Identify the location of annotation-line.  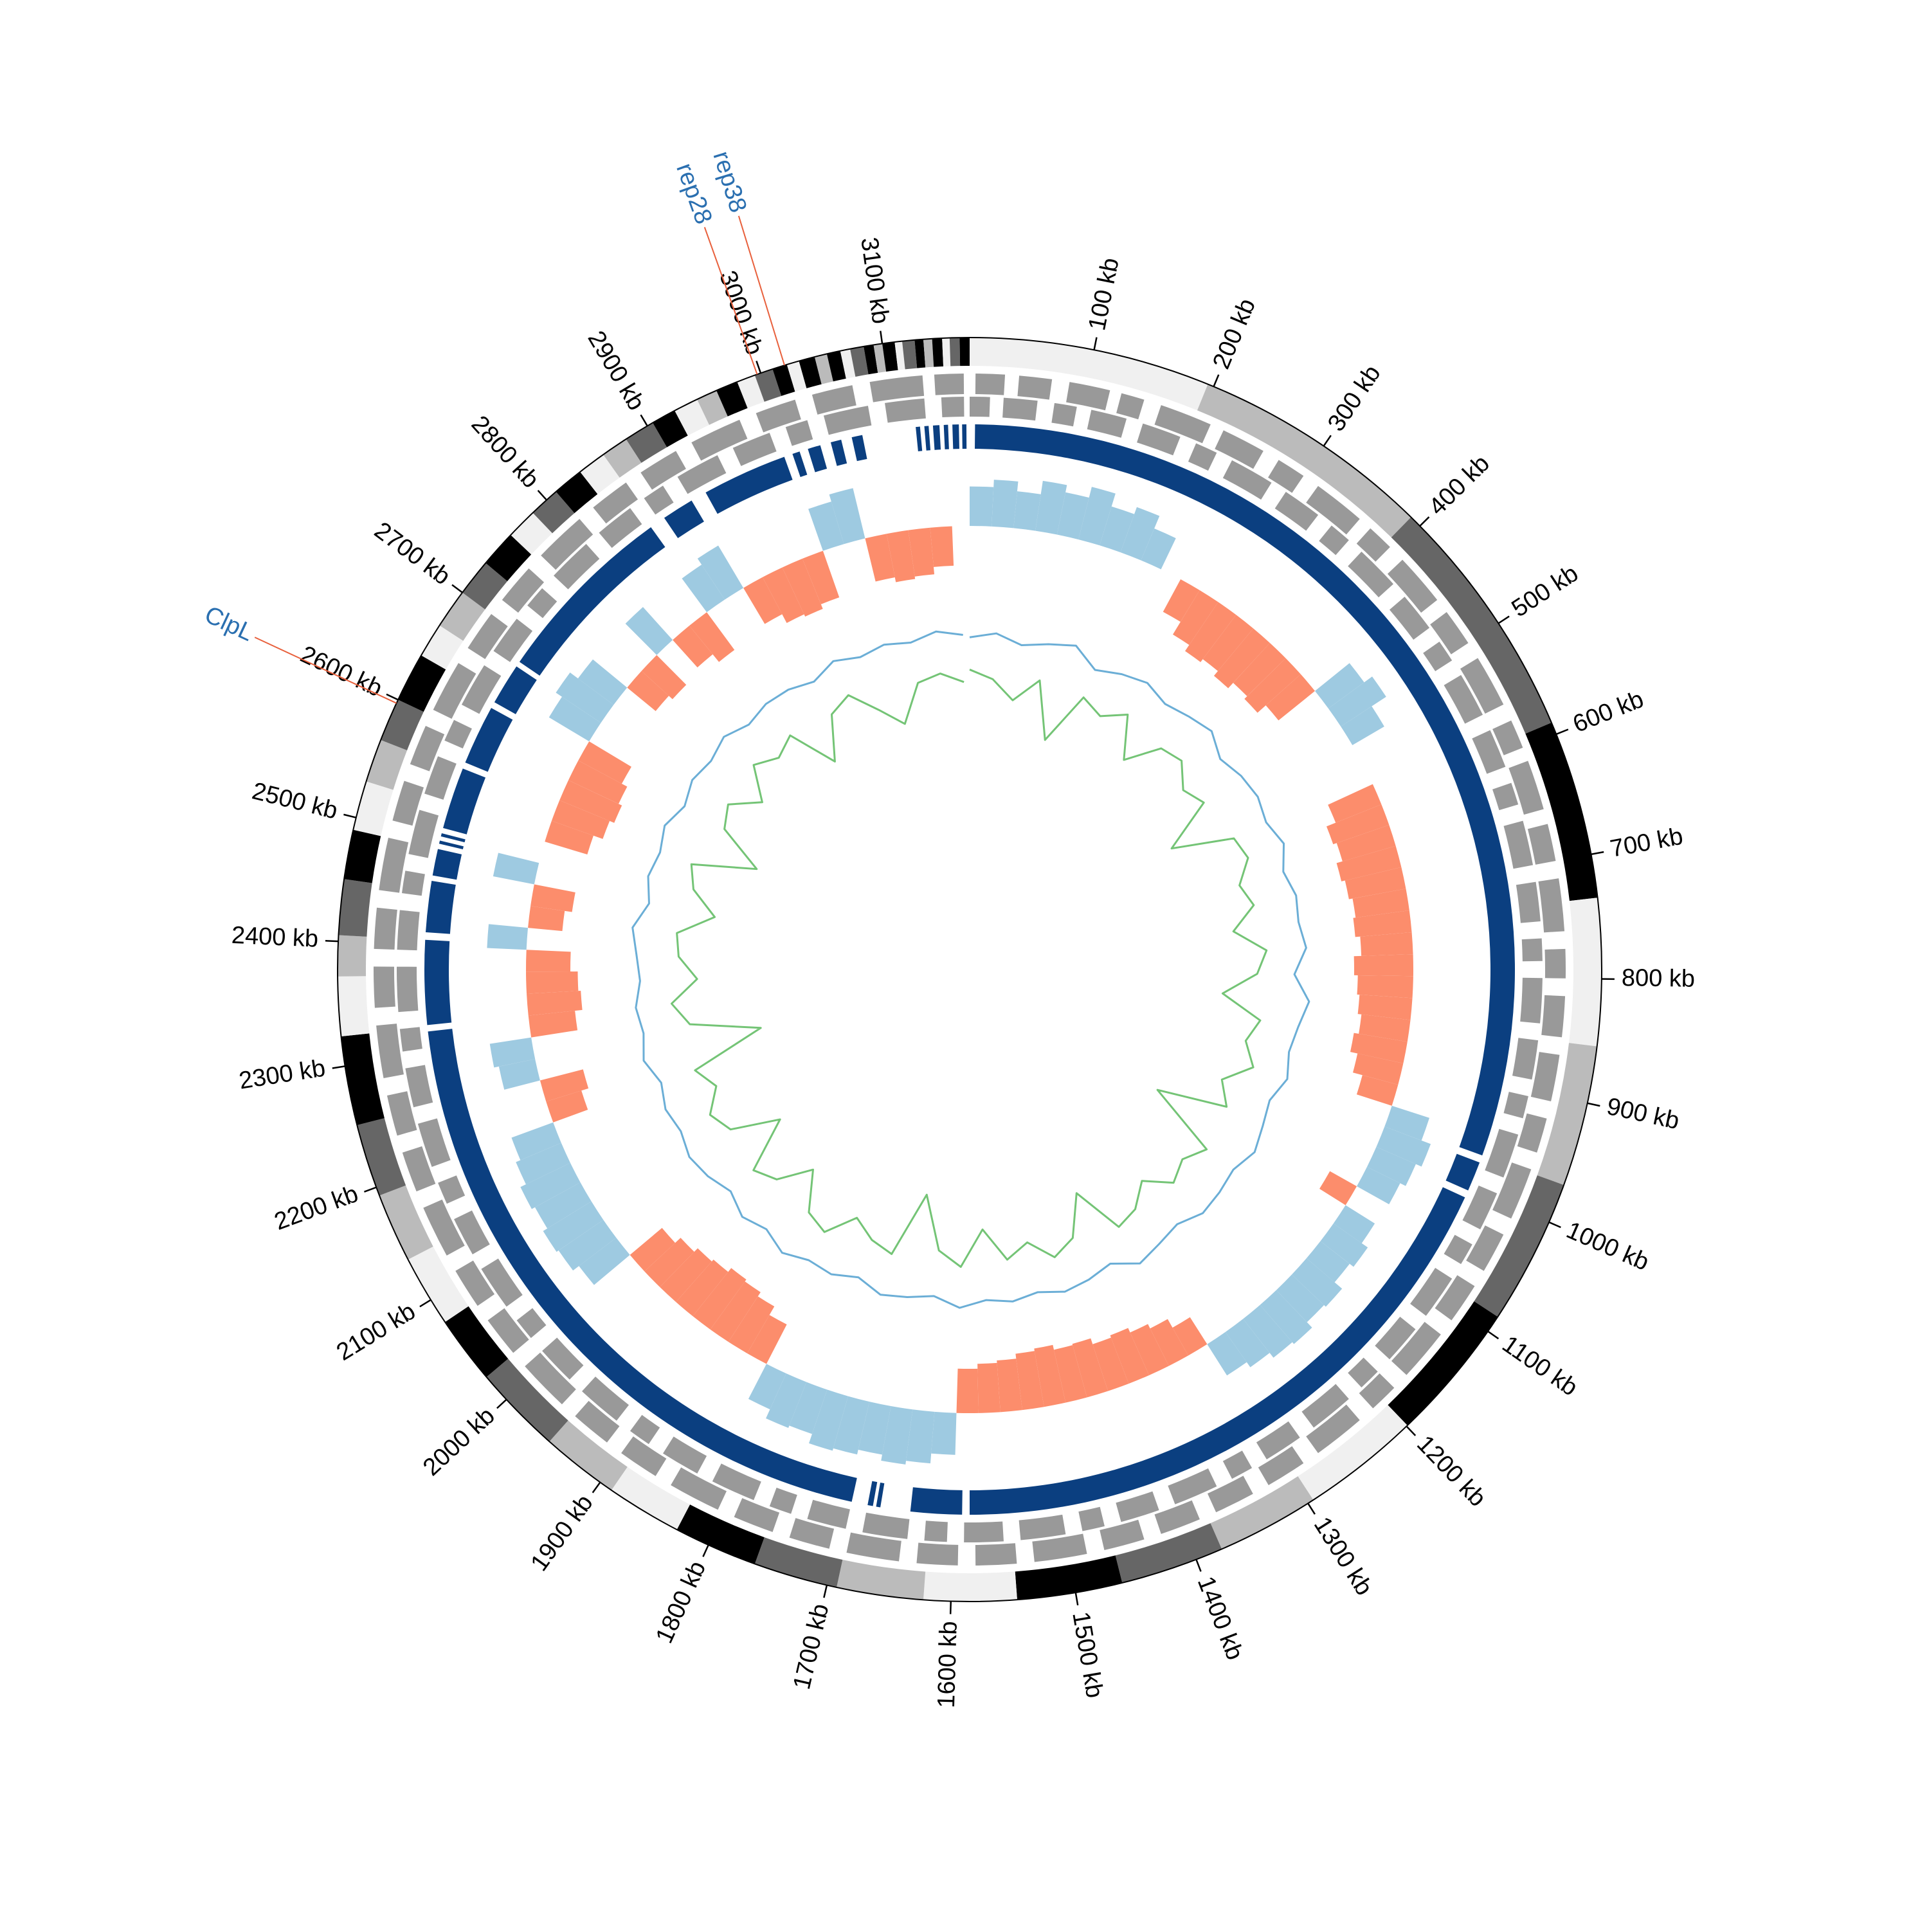
(325, 670).